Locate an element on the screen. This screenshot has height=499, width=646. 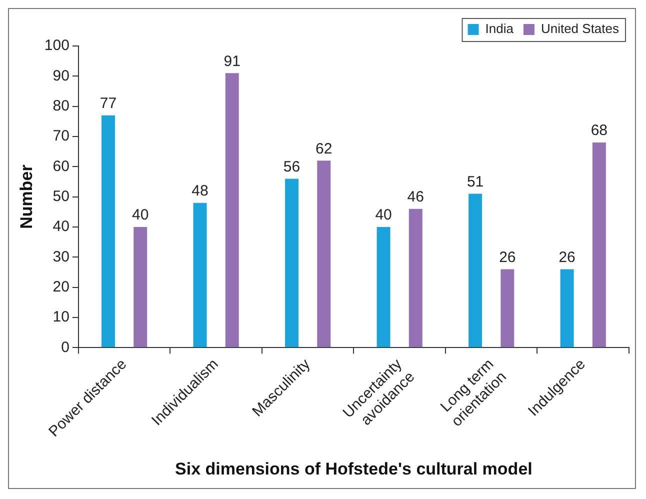
data-label: 77 is located at coordinates (108, 103).